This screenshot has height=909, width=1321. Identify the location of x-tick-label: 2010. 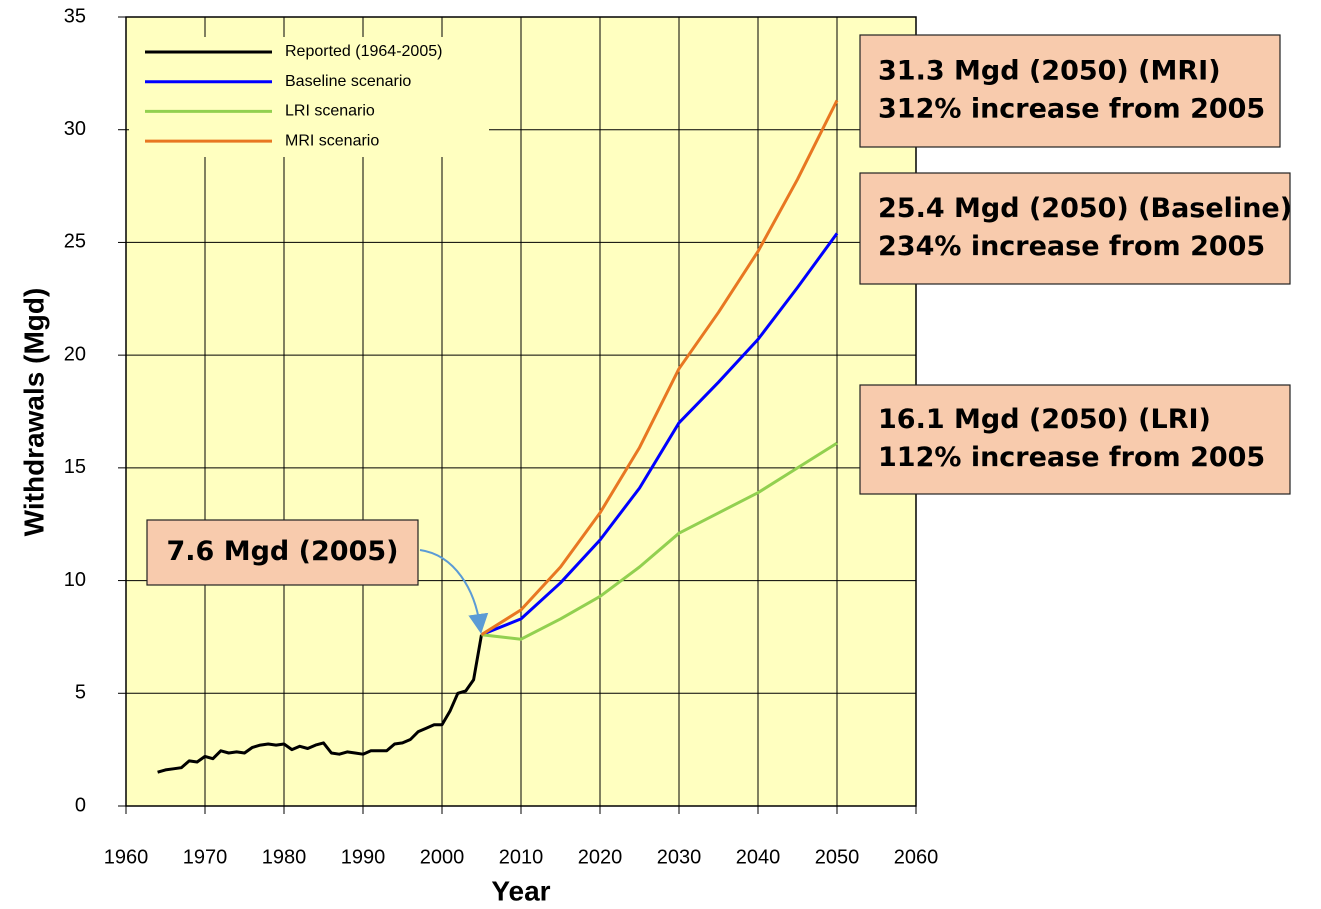
(521, 857).